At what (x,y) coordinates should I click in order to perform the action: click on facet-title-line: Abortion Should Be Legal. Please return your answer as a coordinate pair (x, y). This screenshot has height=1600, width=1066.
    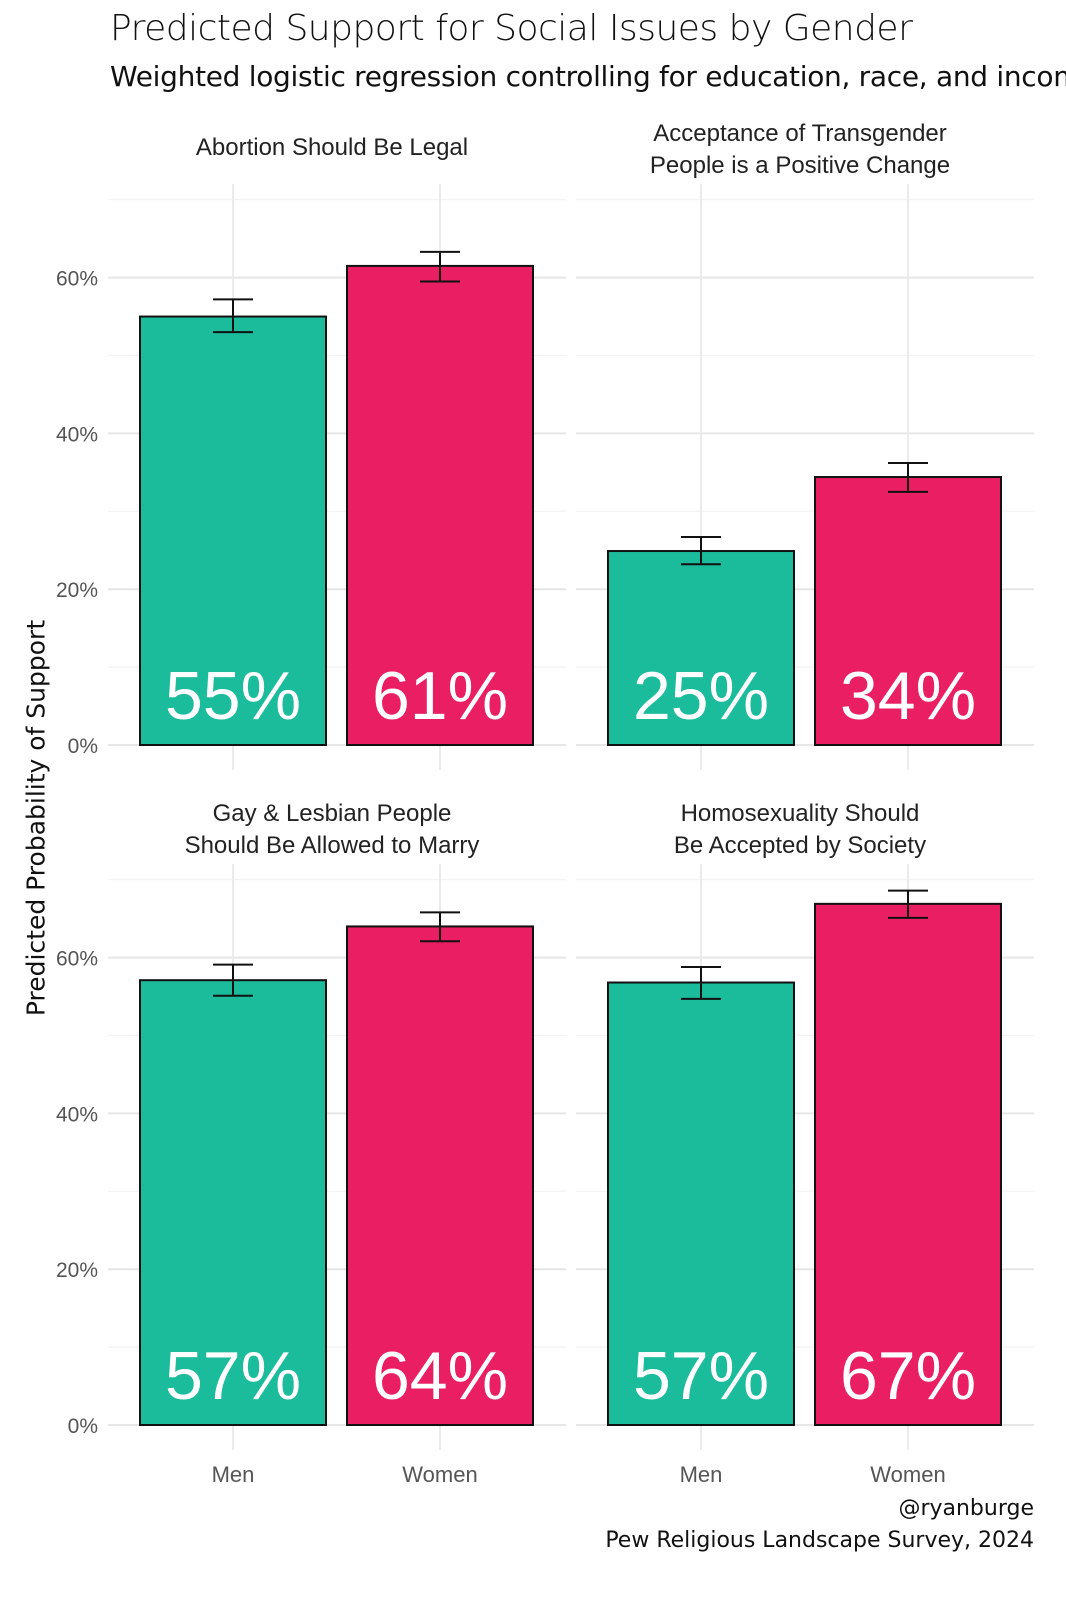
    Looking at the image, I should click on (332, 147).